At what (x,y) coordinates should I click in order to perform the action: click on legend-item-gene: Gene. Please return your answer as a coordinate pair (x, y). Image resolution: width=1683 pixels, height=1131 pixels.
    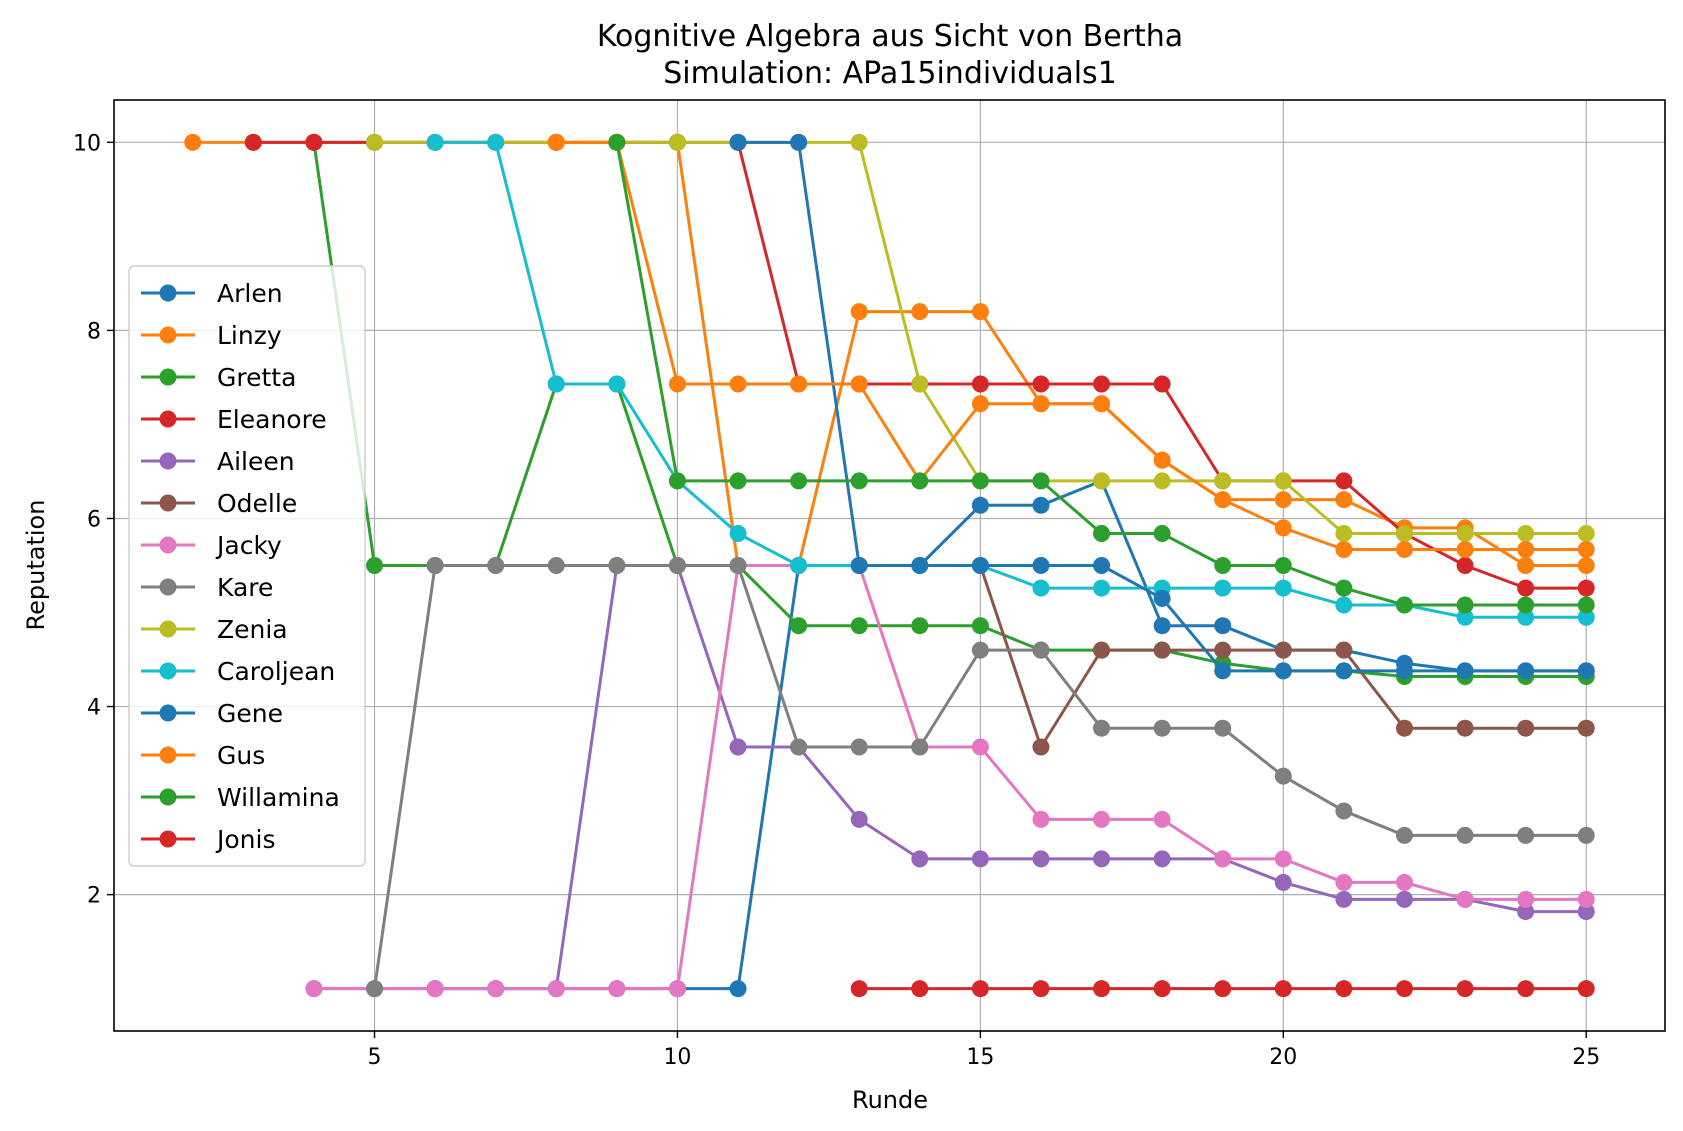
    Looking at the image, I should click on (212, 713).